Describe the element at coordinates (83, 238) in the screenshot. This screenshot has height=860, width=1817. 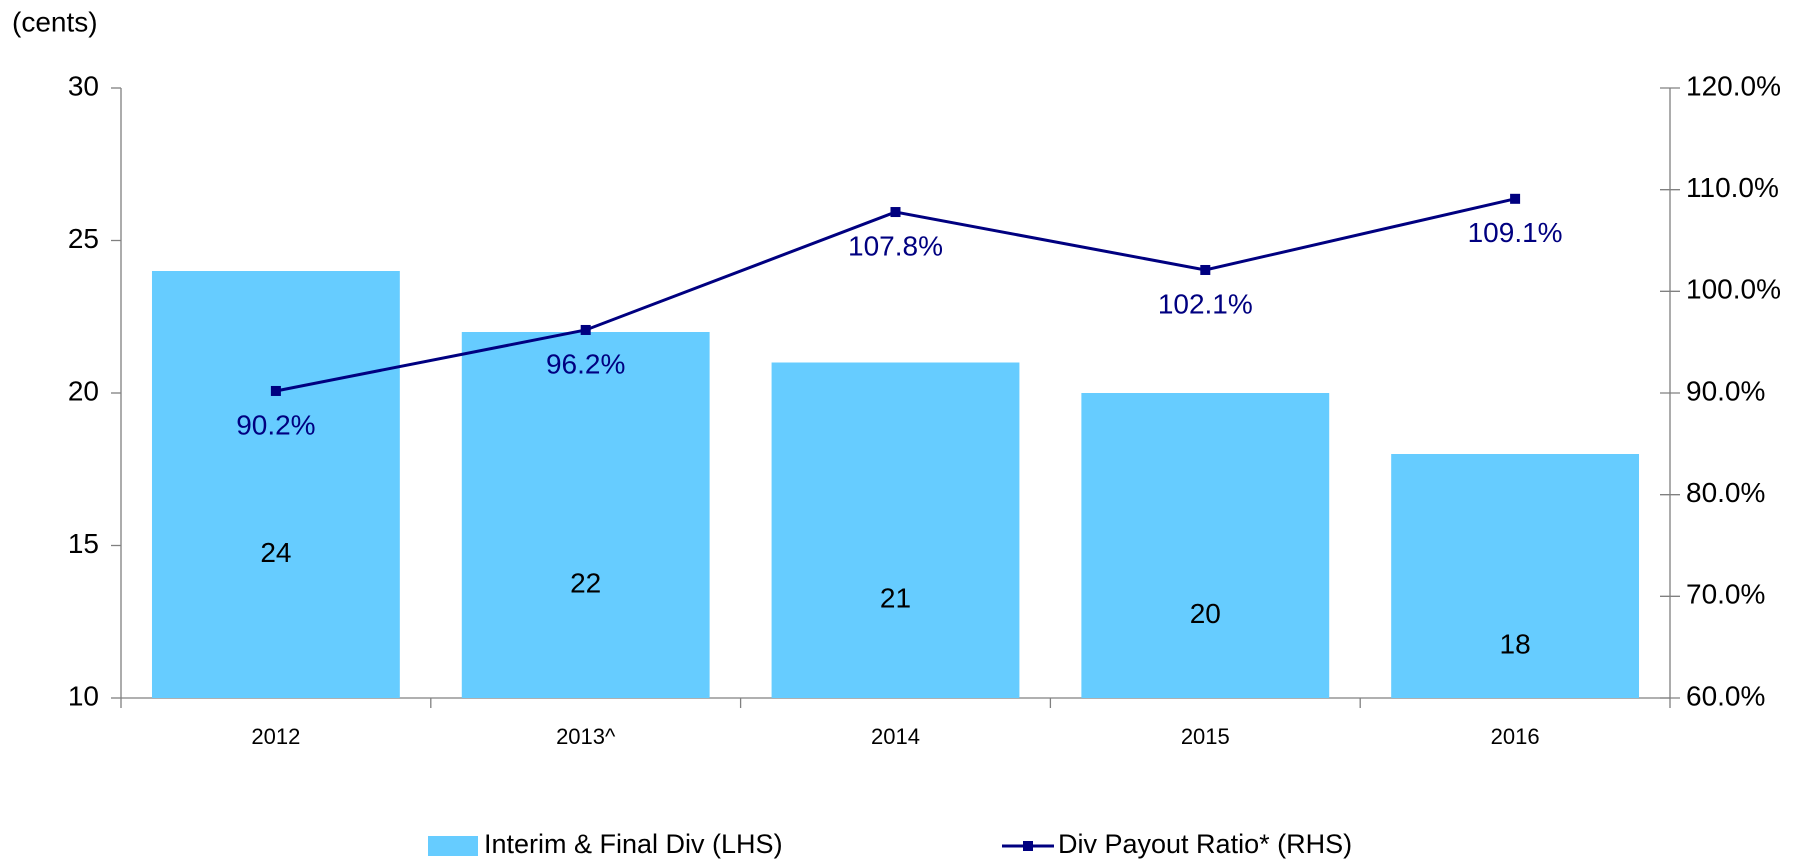
I see `y-tick-label: 25` at that location.